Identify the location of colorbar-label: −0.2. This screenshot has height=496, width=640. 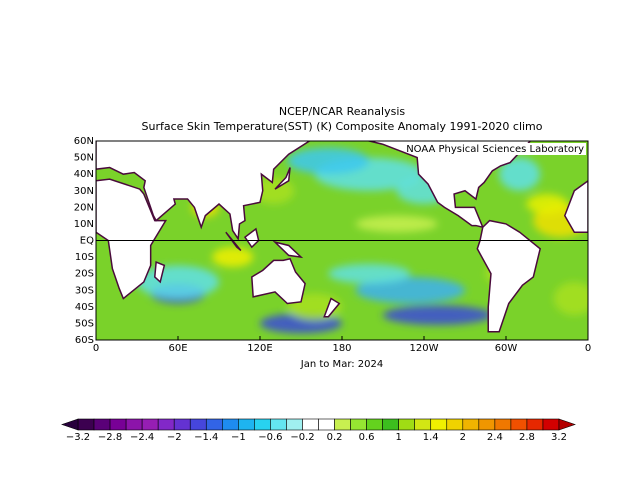
(302, 437).